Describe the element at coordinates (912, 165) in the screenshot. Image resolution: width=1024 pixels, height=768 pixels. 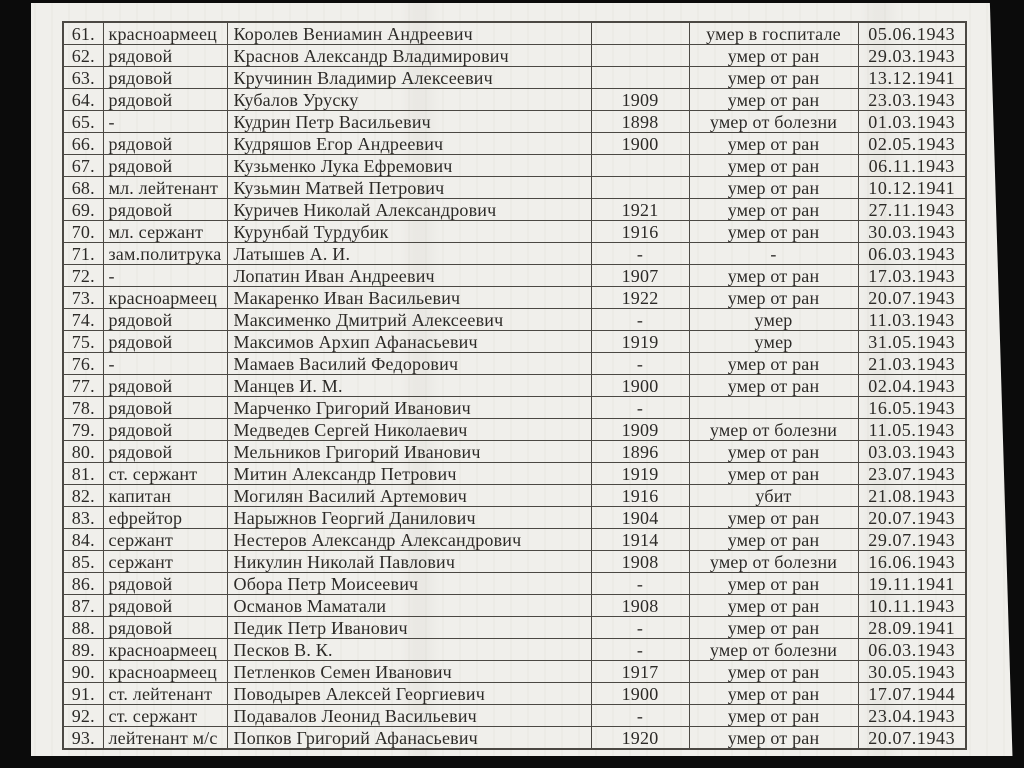
I see `death-date-cell: 06.11.1943` at that location.